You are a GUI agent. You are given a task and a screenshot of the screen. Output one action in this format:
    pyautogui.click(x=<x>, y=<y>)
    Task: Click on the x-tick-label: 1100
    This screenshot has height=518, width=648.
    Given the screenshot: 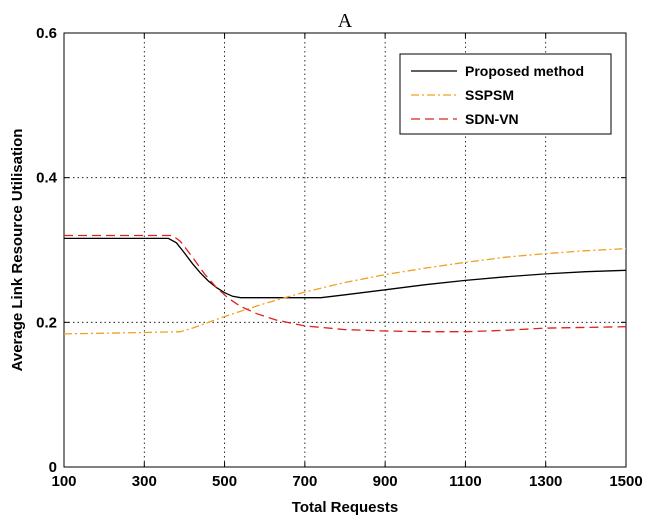 What is the action you would take?
    pyautogui.click(x=465, y=481)
    